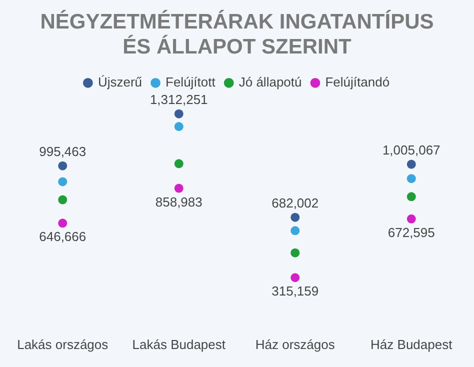  What do you see at coordinates (411, 232) in the screenshot?
I see `data-label: 672,595` at bounding box center [411, 232].